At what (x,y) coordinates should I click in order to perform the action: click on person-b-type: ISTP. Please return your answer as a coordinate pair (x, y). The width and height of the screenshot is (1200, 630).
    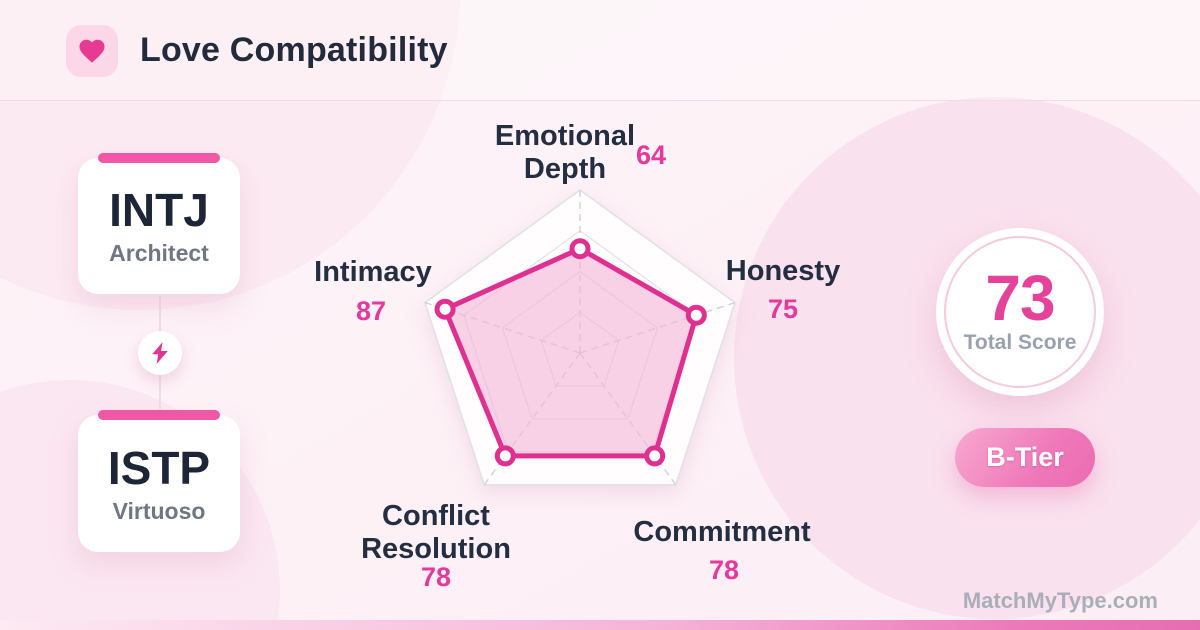
    Looking at the image, I should click on (159, 467).